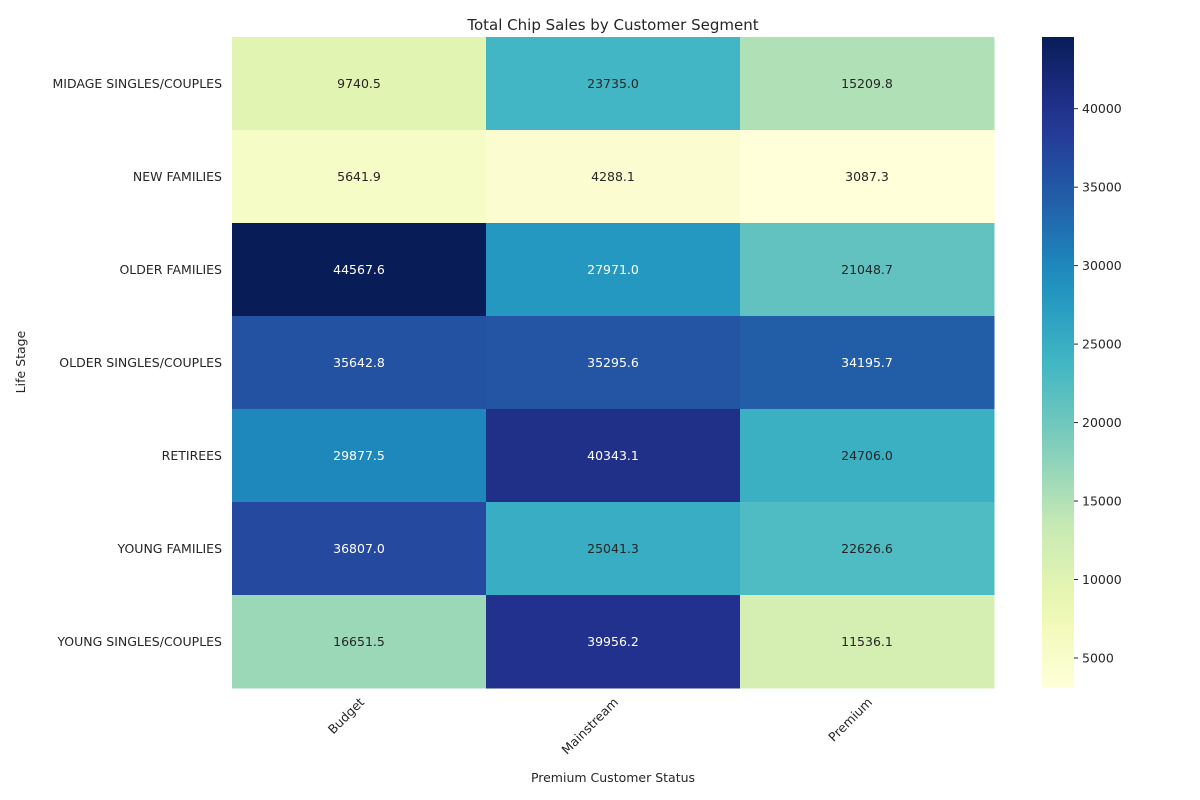 Image resolution: width=1200 pixels, height=800 pixels. What do you see at coordinates (1102, 579) in the screenshot?
I see `colorbar-tick-label: 10000` at bounding box center [1102, 579].